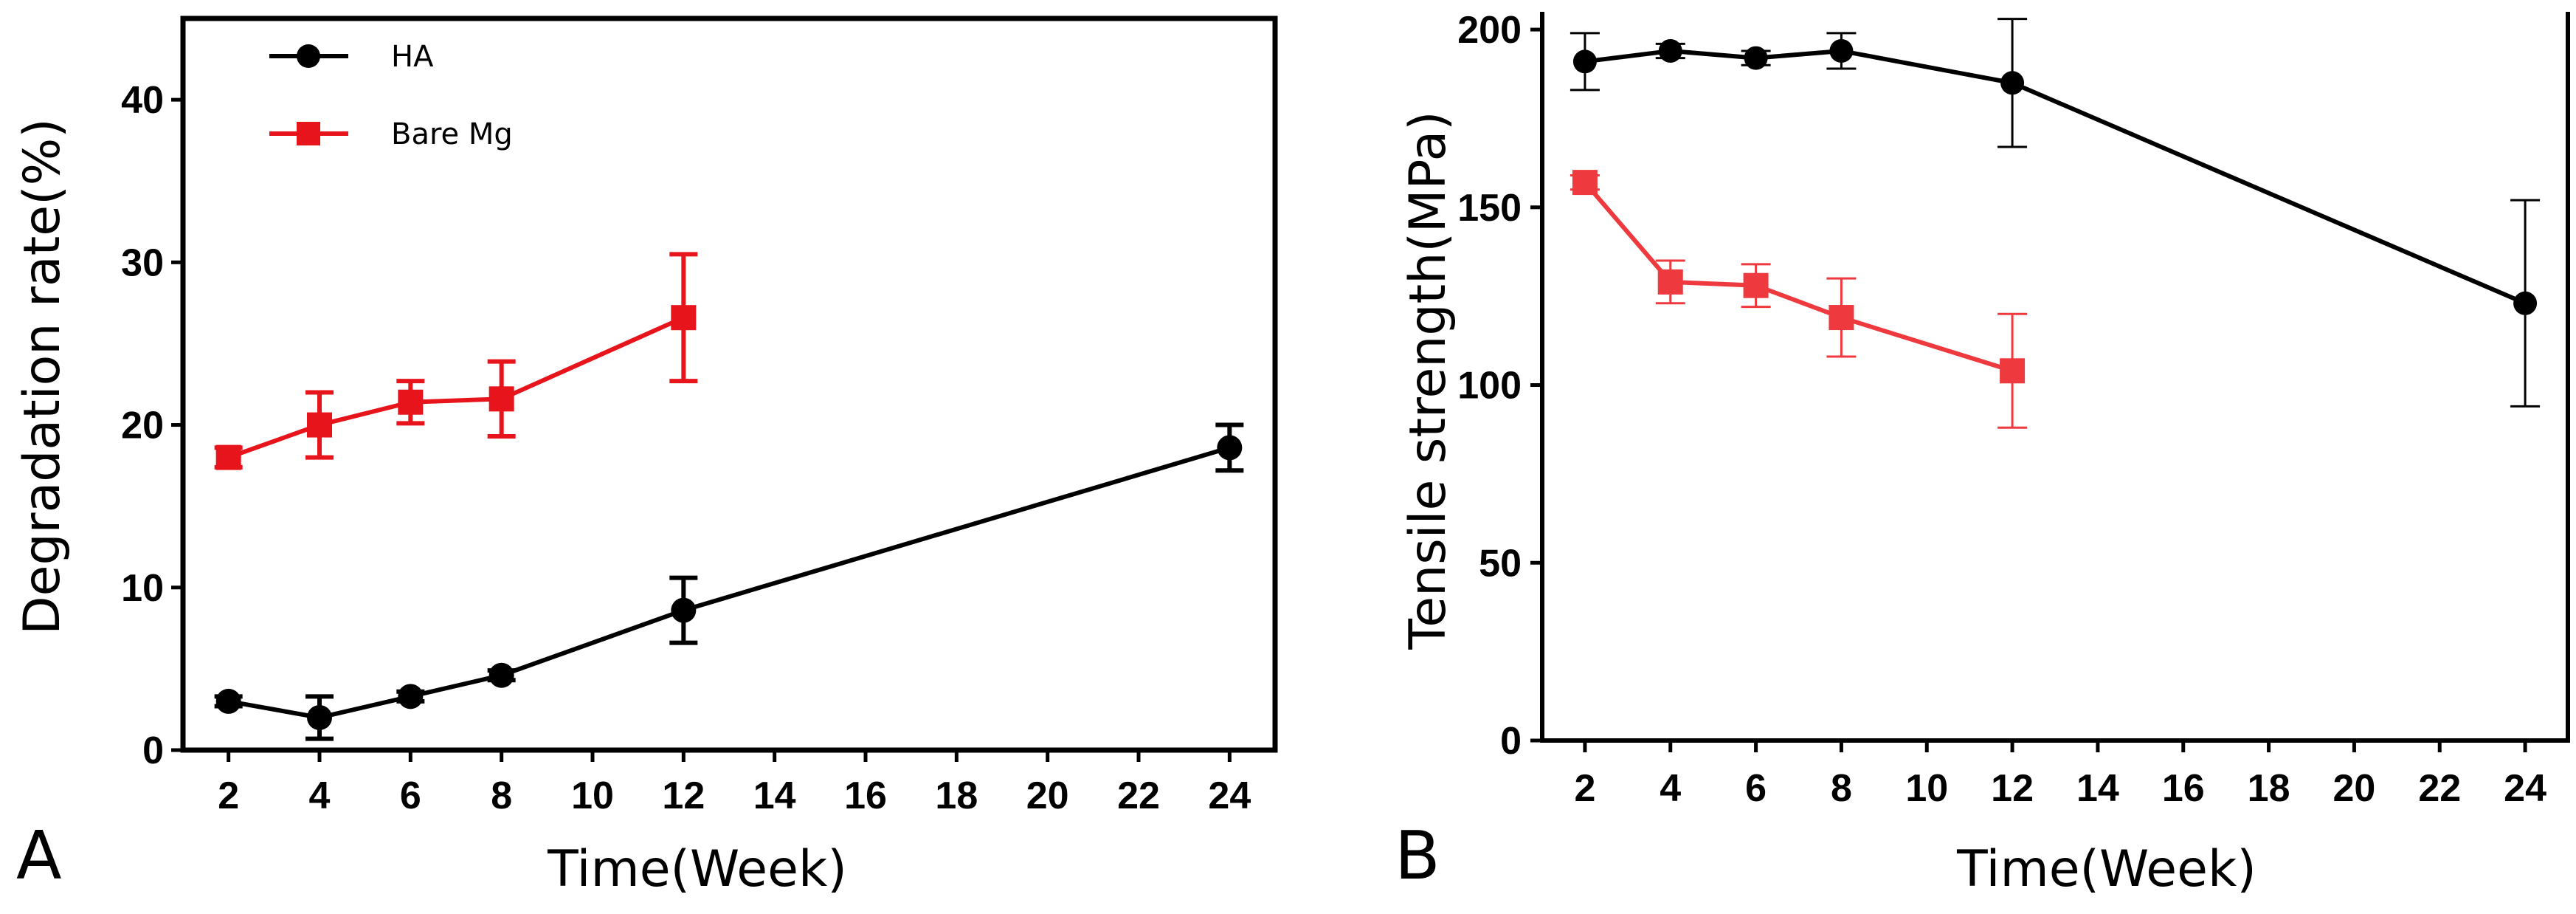 The height and width of the screenshot is (914, 2576). What do you see at coordinates (142, 262) in the screenshot?
I see `y-tick-label: 30` at bounding box center [142, 262].